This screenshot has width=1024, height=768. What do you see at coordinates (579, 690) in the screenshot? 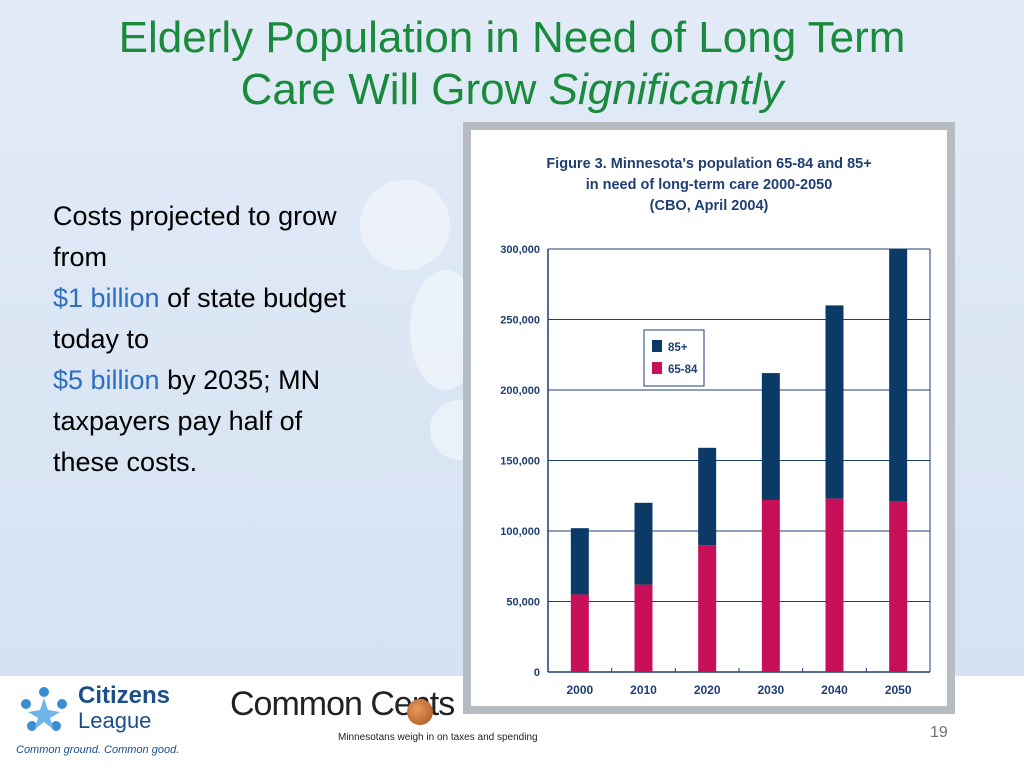
I see `x-tick-label: 2000` at bounding box center [579, 690].